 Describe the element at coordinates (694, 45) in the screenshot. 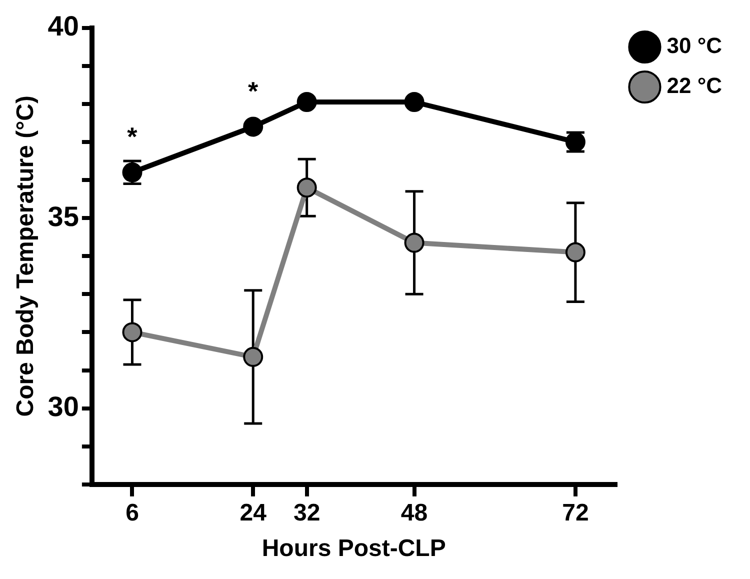

I see `legend-label: 30 °C` at that location.